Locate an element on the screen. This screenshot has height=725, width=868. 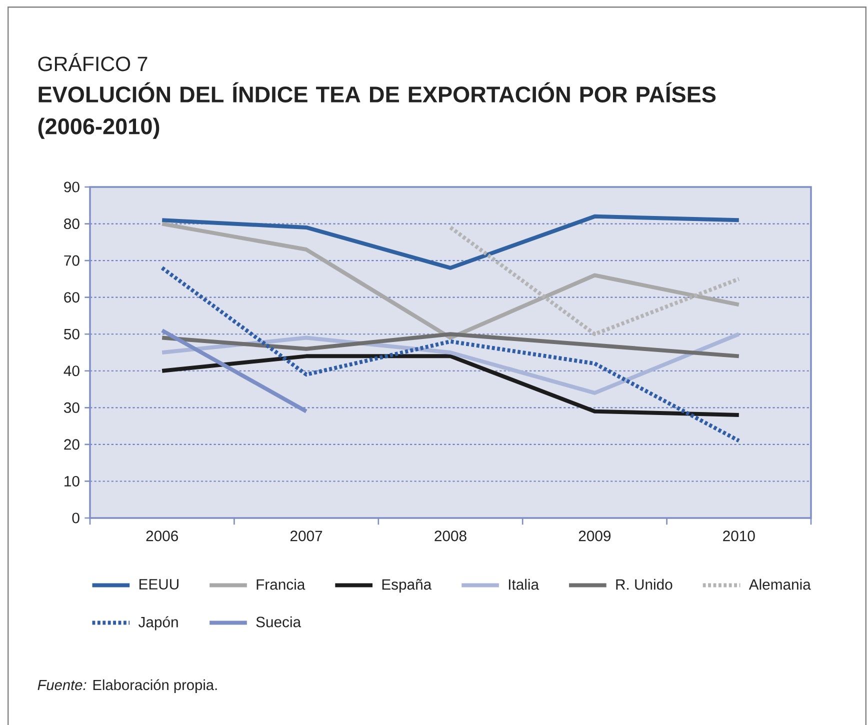
y-tick-label: 80 is located at coordinates (72, 224).